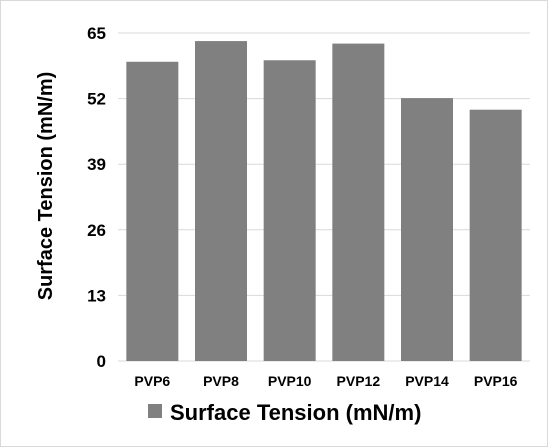 This screenshot has width=548, height=447. Describe the element at coordinates (46, 186) in the screenshot. I see `y-axis-label: Surface Tension (mN/m)` at that location.